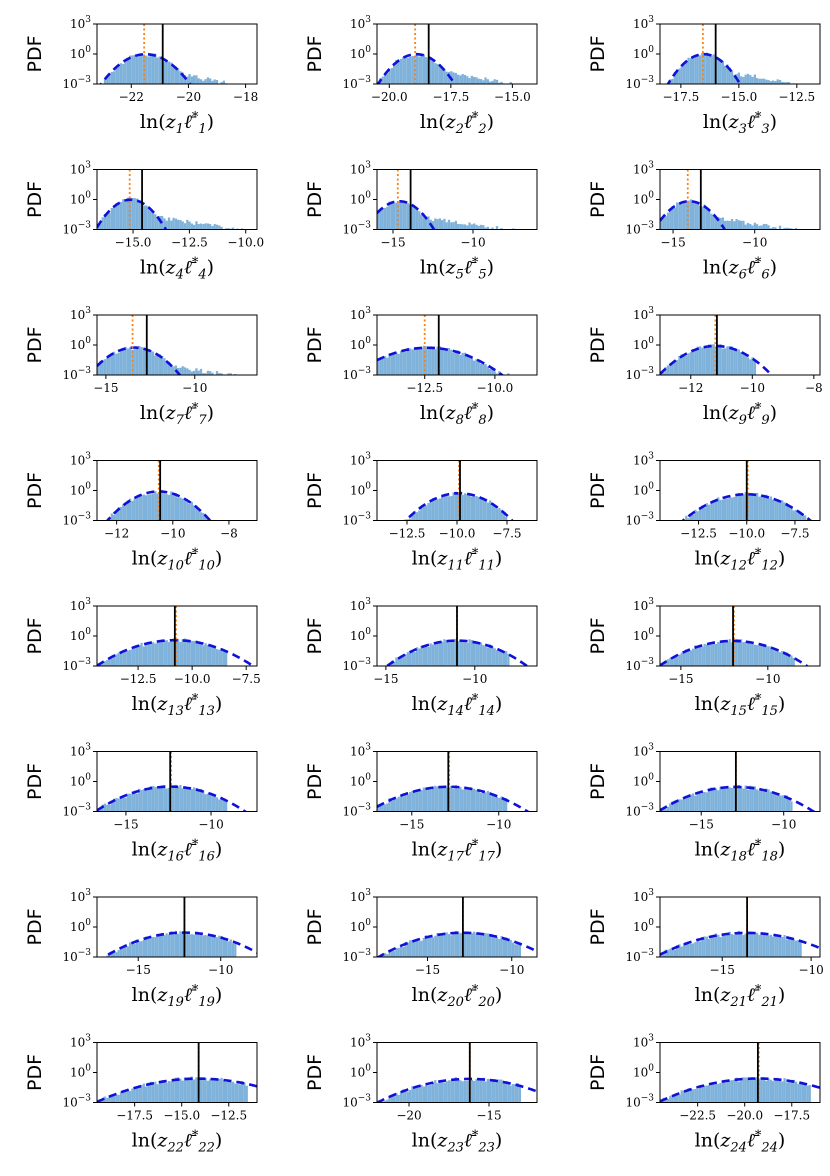 The image size is (830, 1176). Describe the element at coordinates (172, 534) in the screenshot. I see `x-tick-label: −10` at that location.